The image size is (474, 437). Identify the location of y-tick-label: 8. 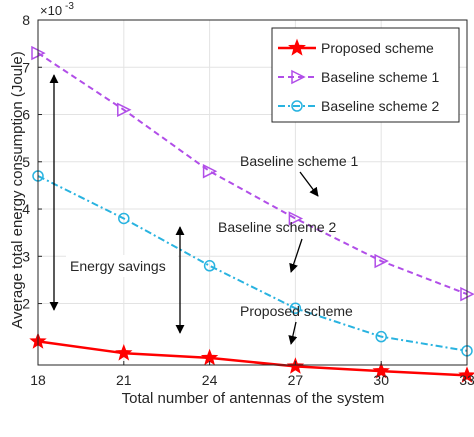
(26, 20).